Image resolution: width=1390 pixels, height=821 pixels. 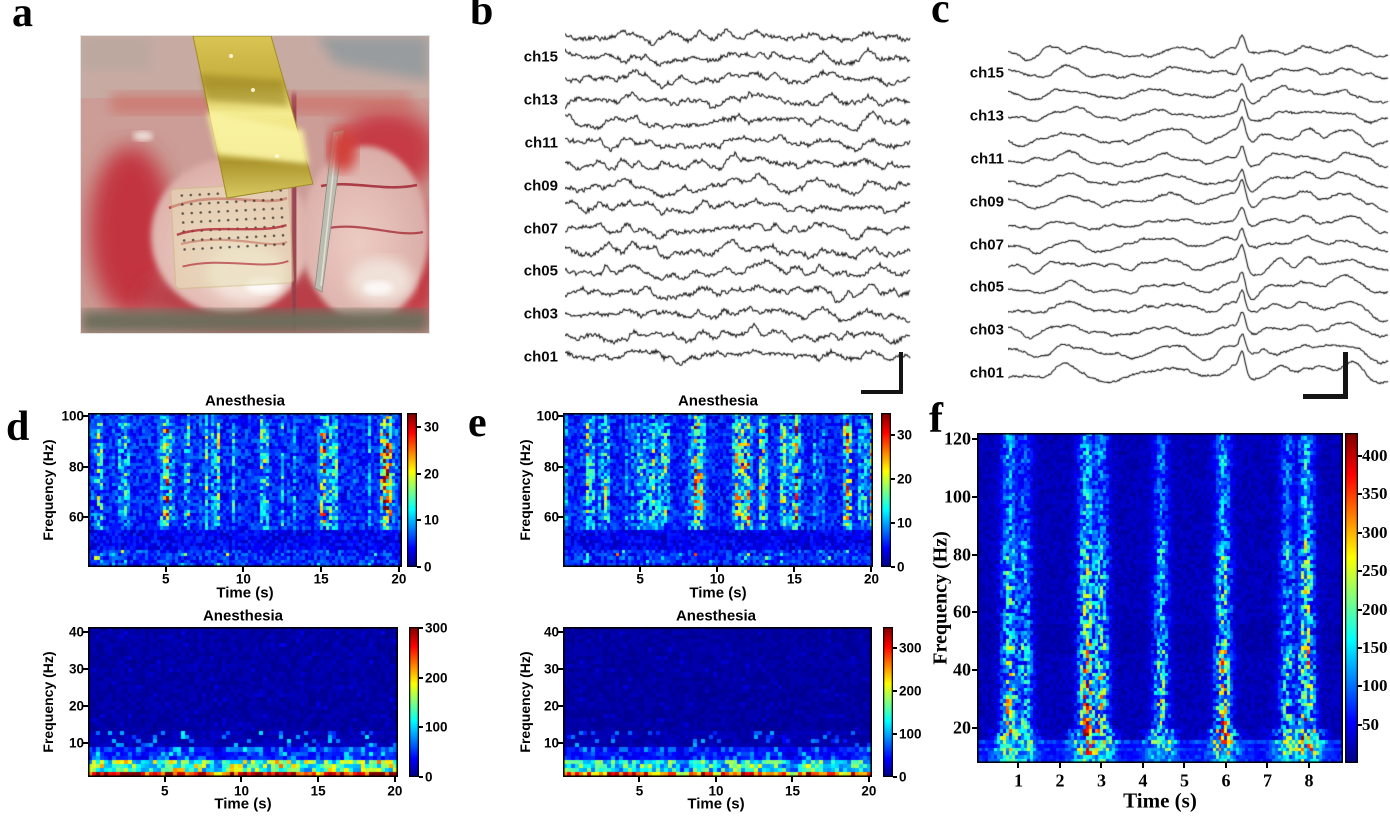 What do you see at coordinates (1160, 598) in the screenshot?
I see `spectrogram-heatmap-f` at bounding box center [1160, 598].